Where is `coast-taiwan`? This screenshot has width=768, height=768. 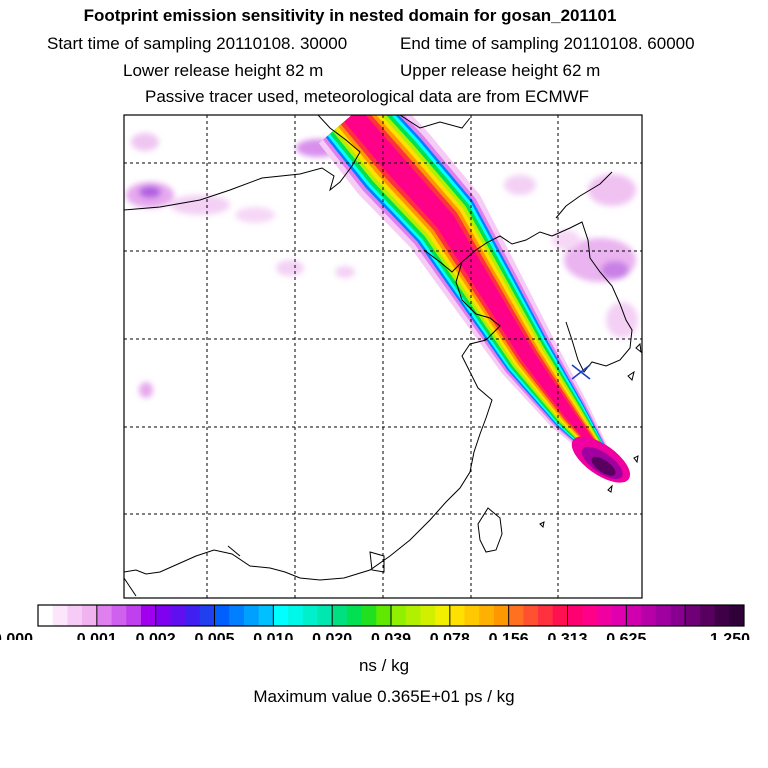 coast-taiwan is located at coordinates (490, 530).